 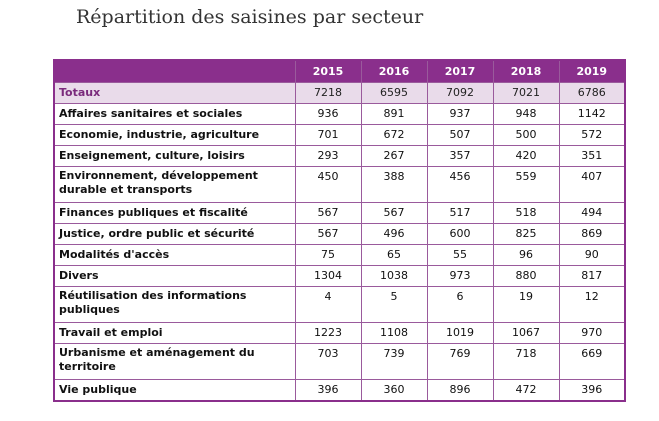 I want to click on totals-row: Totaux 7218 6595 7092 7021 6786, so click(x=339, y=93).